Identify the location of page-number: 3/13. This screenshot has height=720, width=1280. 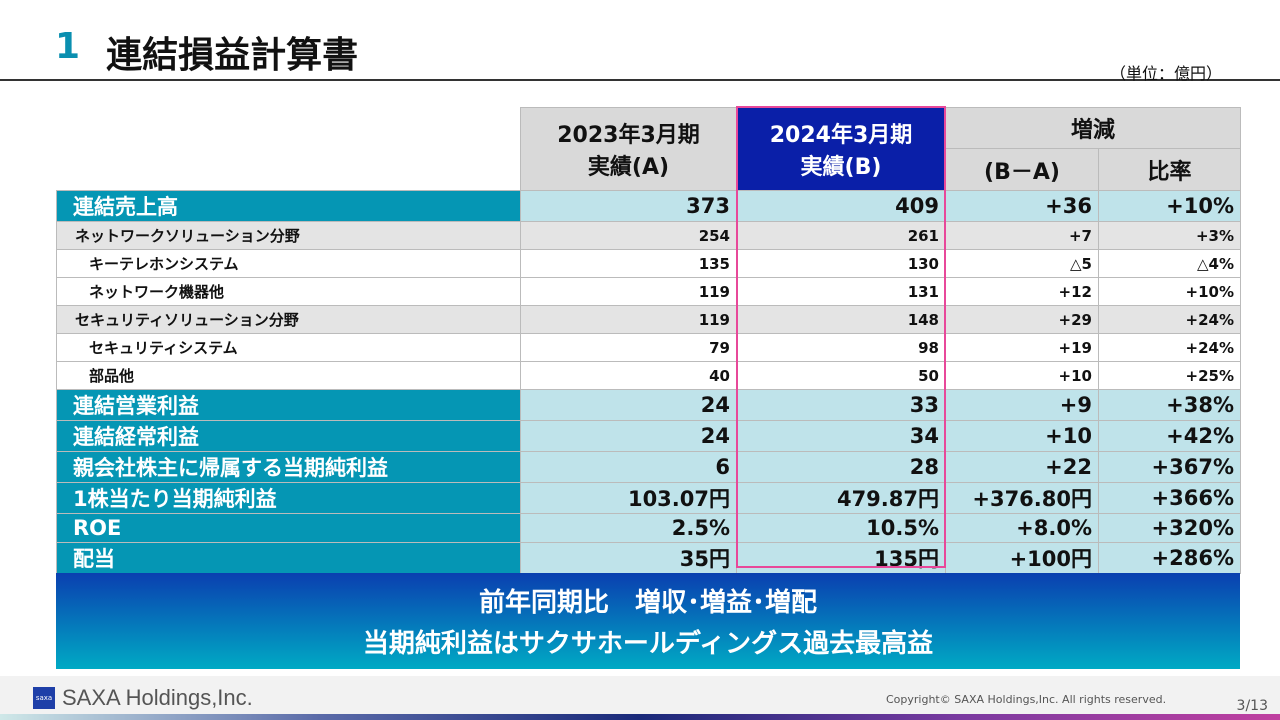
(1252, 706).